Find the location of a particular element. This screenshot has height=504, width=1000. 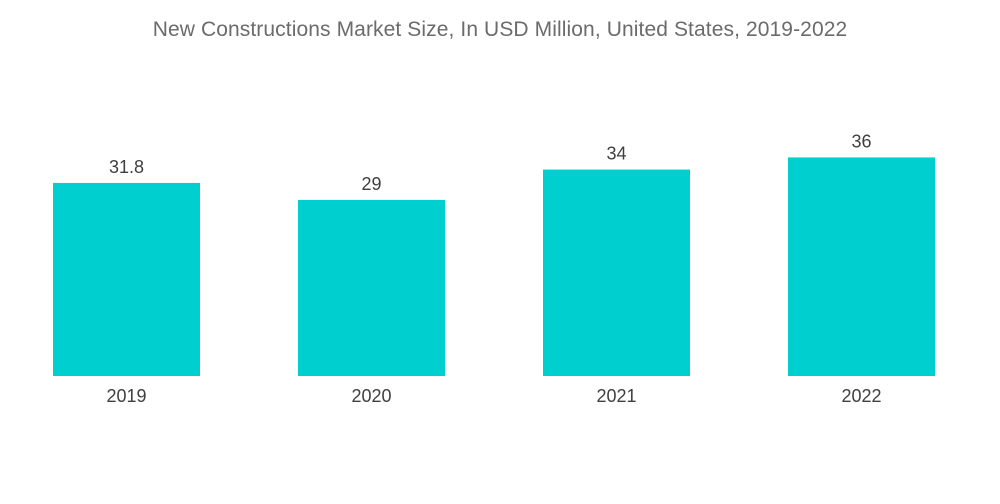

value-label-2021: 34 is located at coordinates (616, 154).